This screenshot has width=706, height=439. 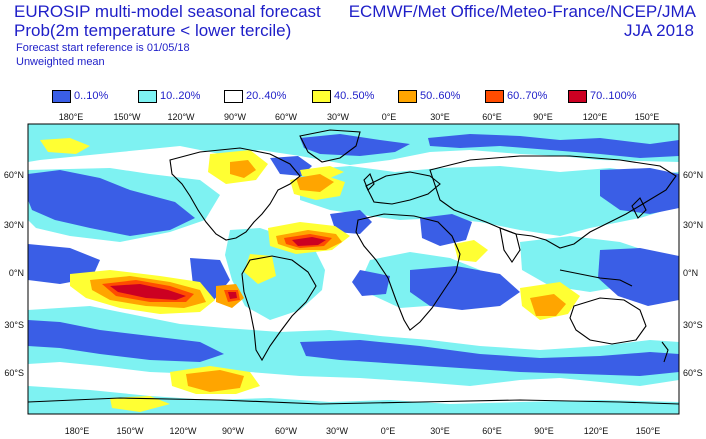 I want to click on legend-item: 50..60%, so click(x=429, y=96).